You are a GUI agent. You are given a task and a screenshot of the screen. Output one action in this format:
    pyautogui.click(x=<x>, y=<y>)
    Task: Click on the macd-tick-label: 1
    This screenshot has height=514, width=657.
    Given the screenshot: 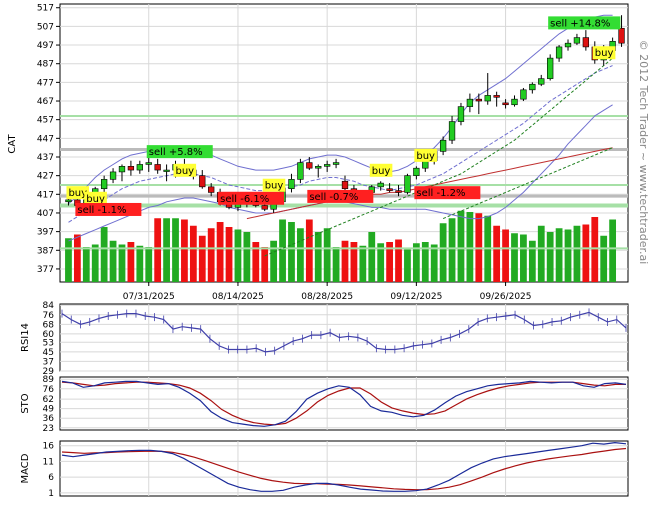 What is the action you would take?
    pyautogui.click(x=51, y=494)
    